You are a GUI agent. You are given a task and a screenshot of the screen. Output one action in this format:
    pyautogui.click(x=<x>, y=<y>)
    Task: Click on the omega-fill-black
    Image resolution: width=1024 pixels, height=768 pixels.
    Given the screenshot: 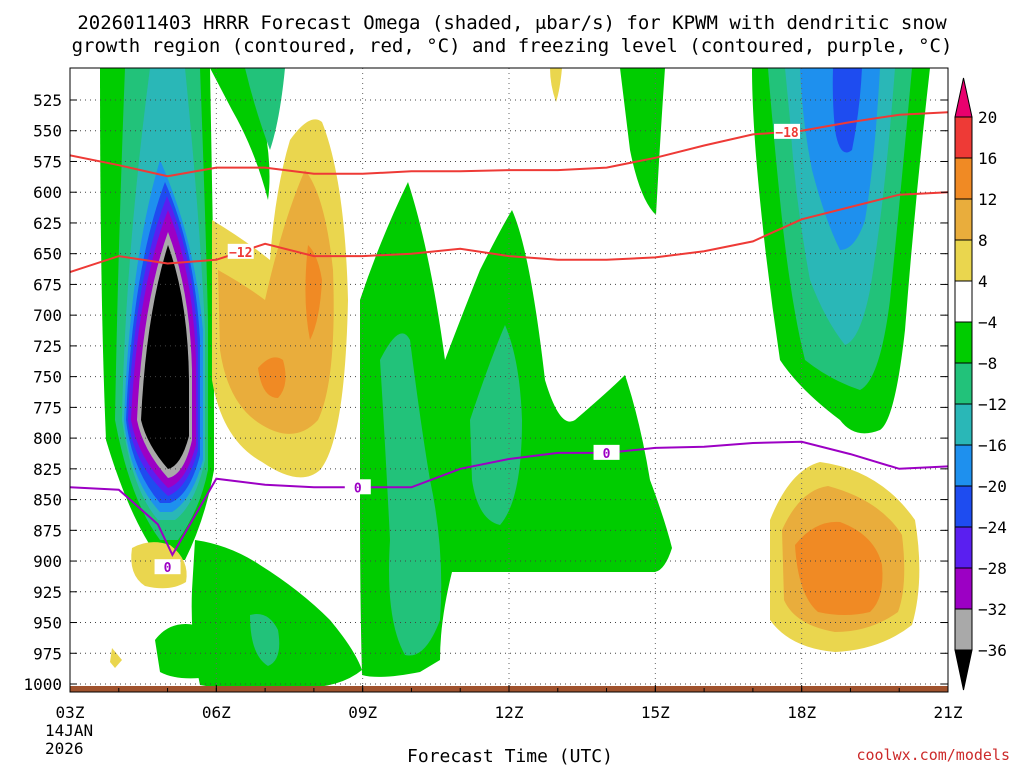 What is the action you would take?
    pyautogui.click(x=165, y=357)
    